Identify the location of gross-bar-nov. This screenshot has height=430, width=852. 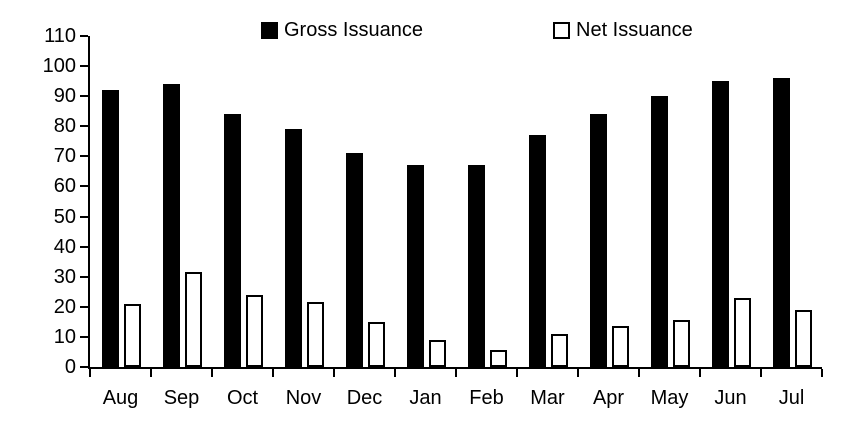
(293, 248).